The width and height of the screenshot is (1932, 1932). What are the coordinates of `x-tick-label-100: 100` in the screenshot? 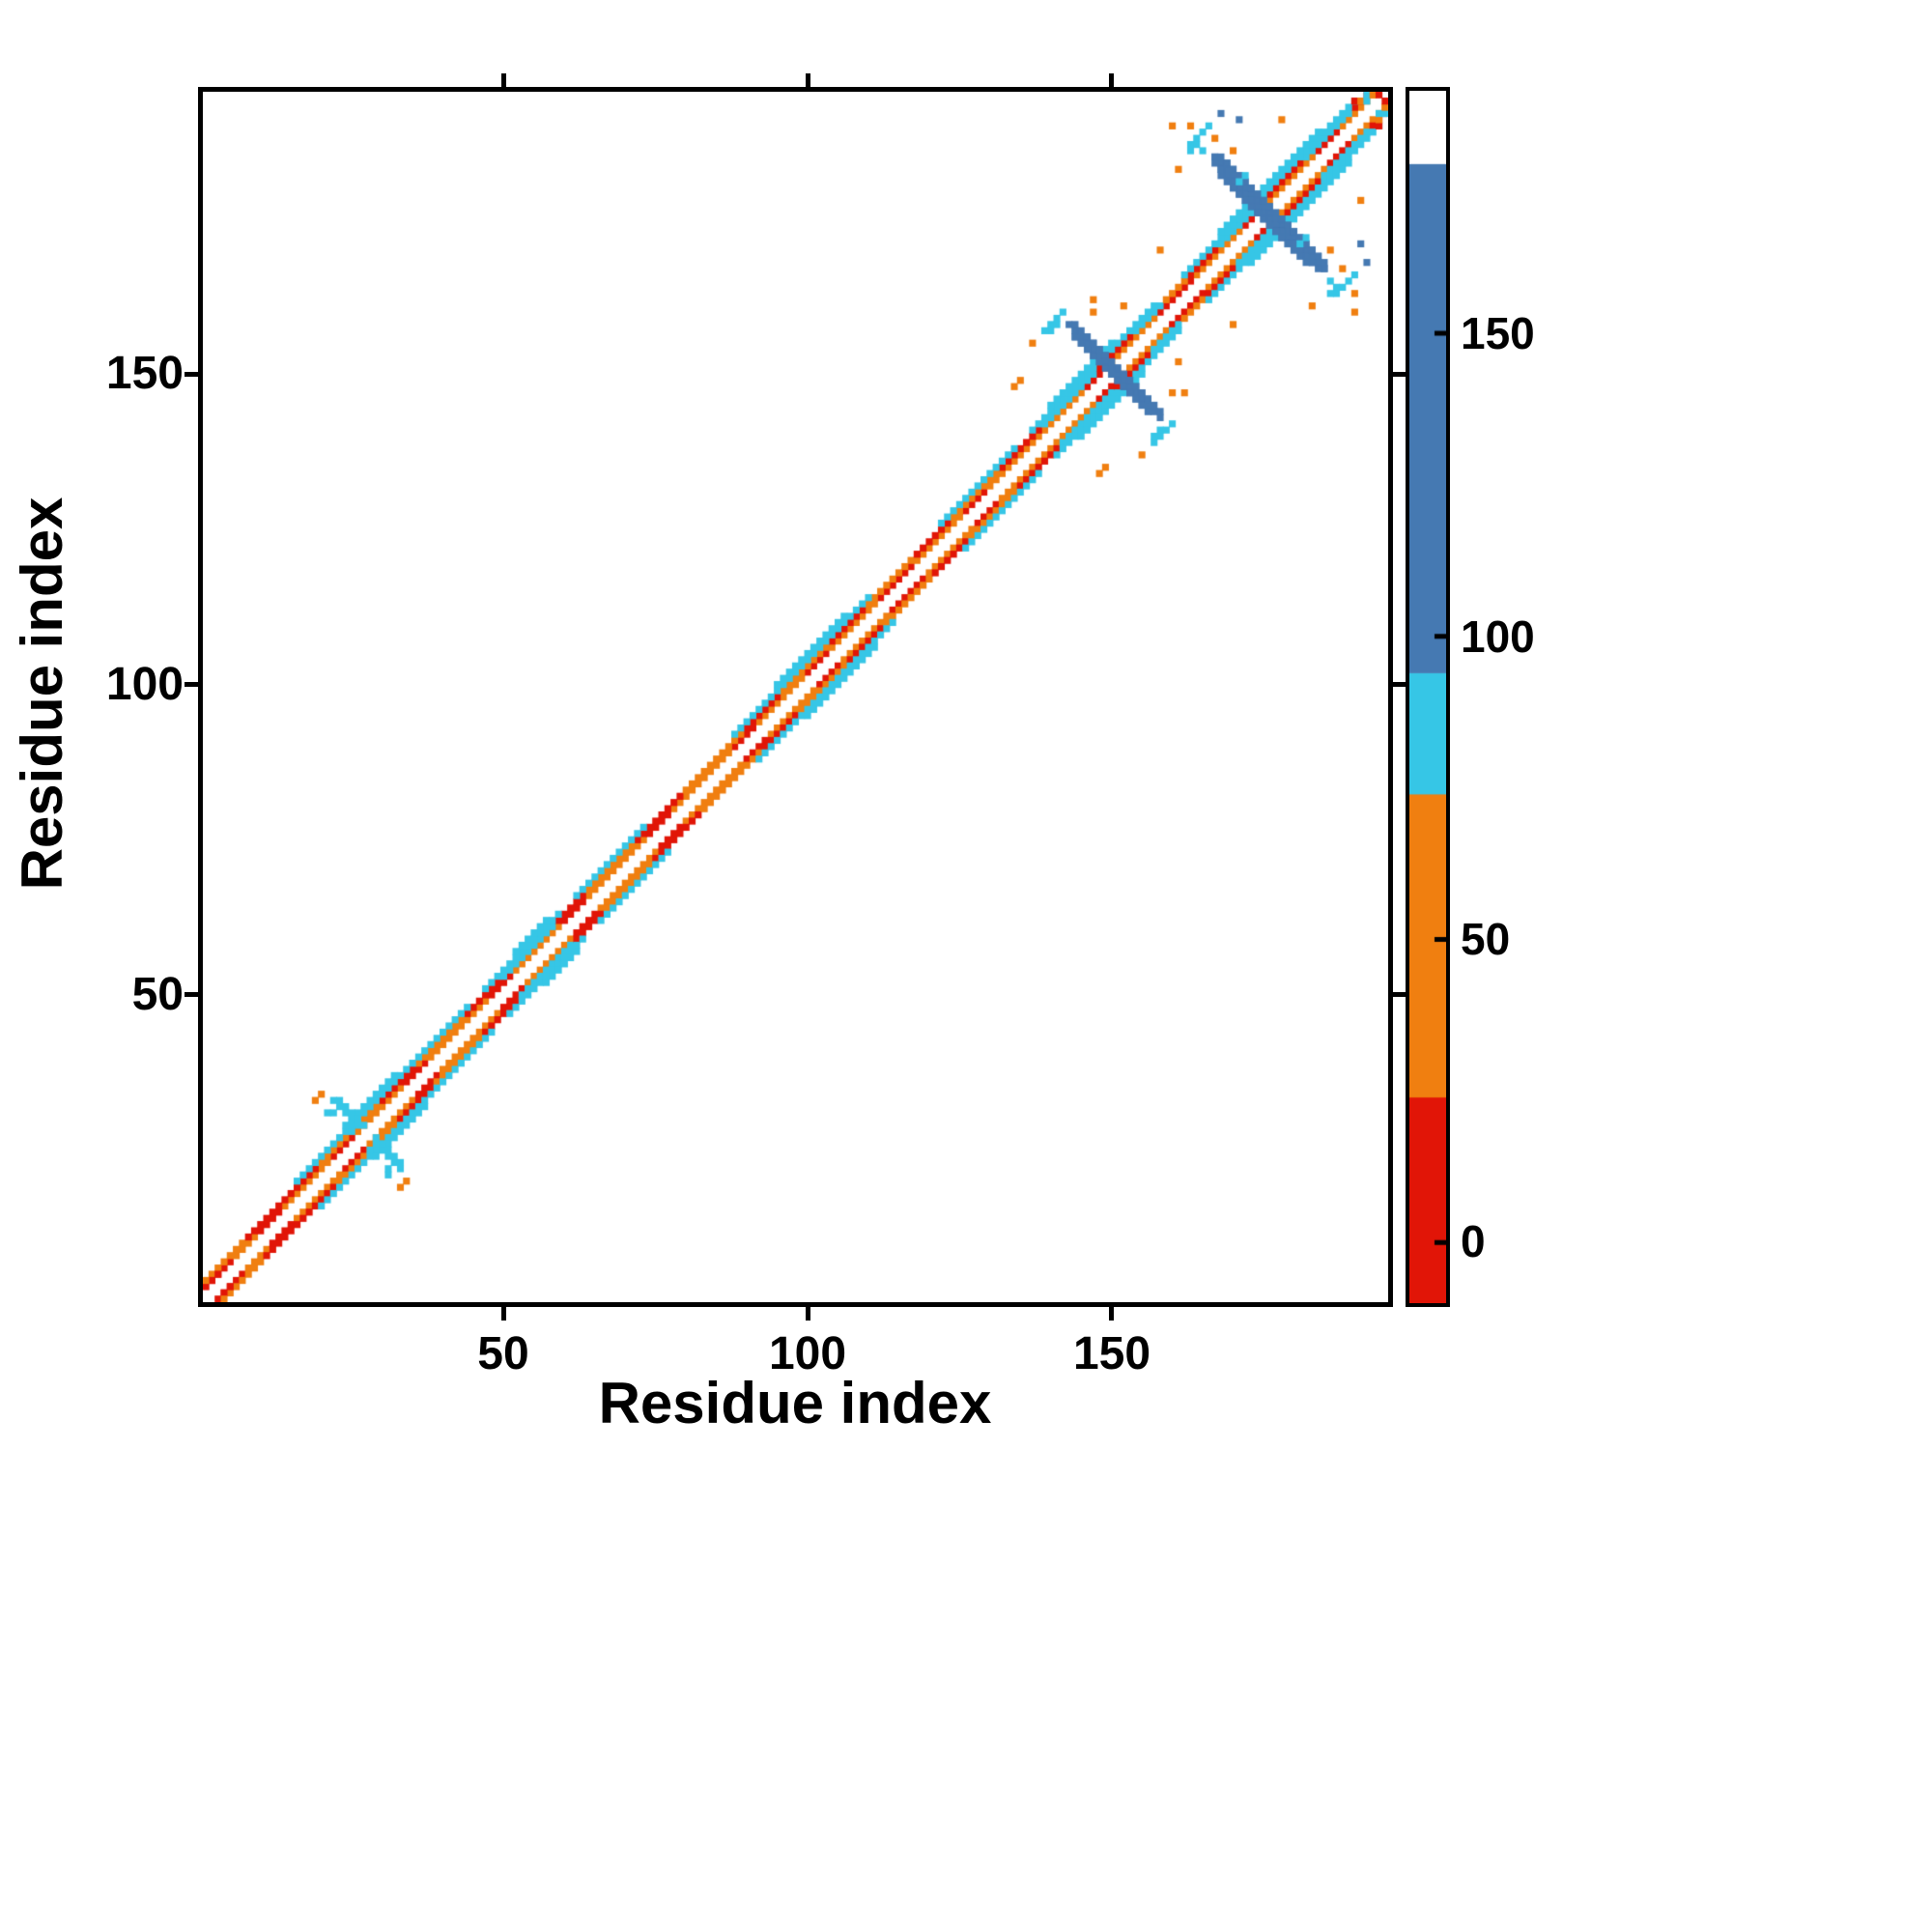 It's located at (807, 1353).